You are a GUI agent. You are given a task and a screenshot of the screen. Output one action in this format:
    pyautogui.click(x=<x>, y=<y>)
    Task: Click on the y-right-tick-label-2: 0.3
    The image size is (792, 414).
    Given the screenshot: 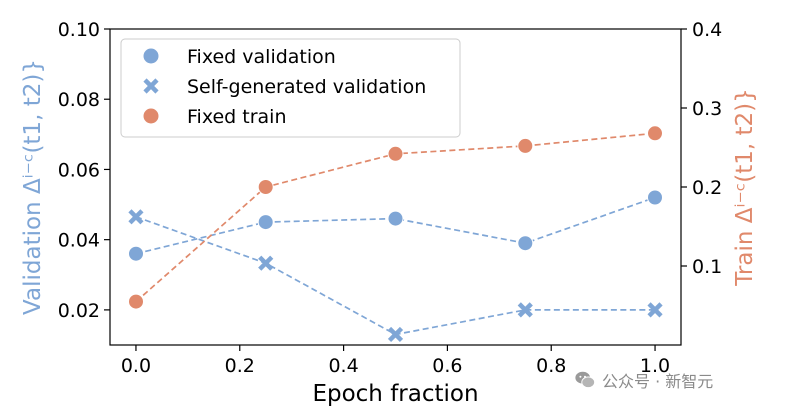 What is the action you would take?
    pyautogui.click(x=707, y=109)
    